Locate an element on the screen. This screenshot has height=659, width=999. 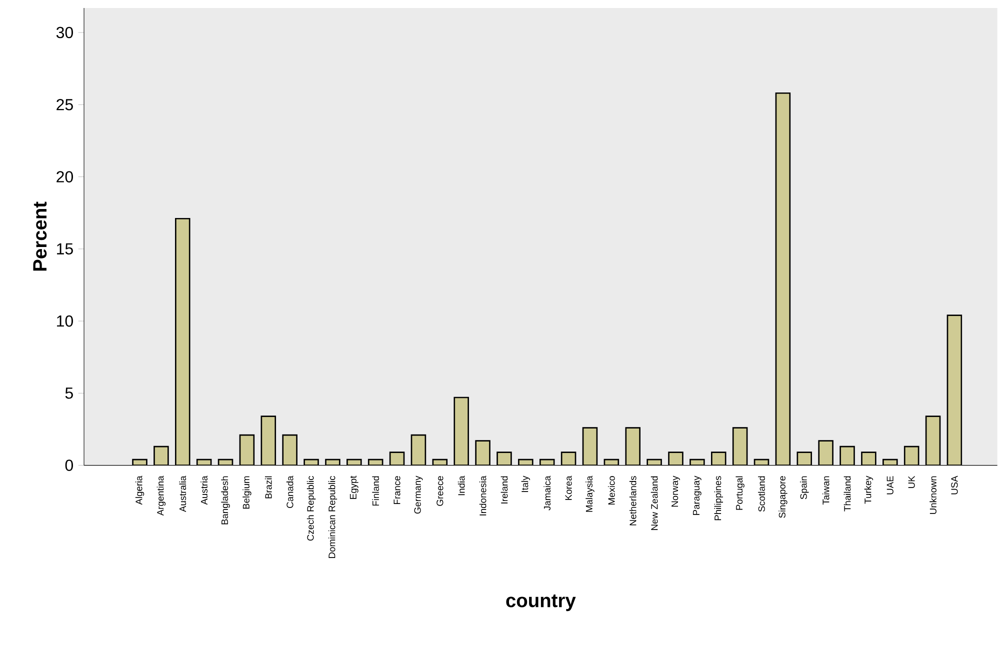
x-tick-label: Korea is located at coordinates (568, 488).